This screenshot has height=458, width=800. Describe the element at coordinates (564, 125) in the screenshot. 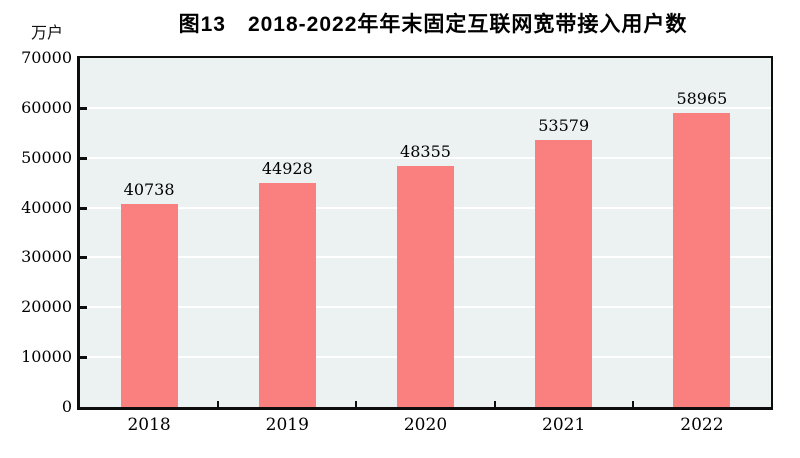

I see `bar-value-label: 53579` at that location.